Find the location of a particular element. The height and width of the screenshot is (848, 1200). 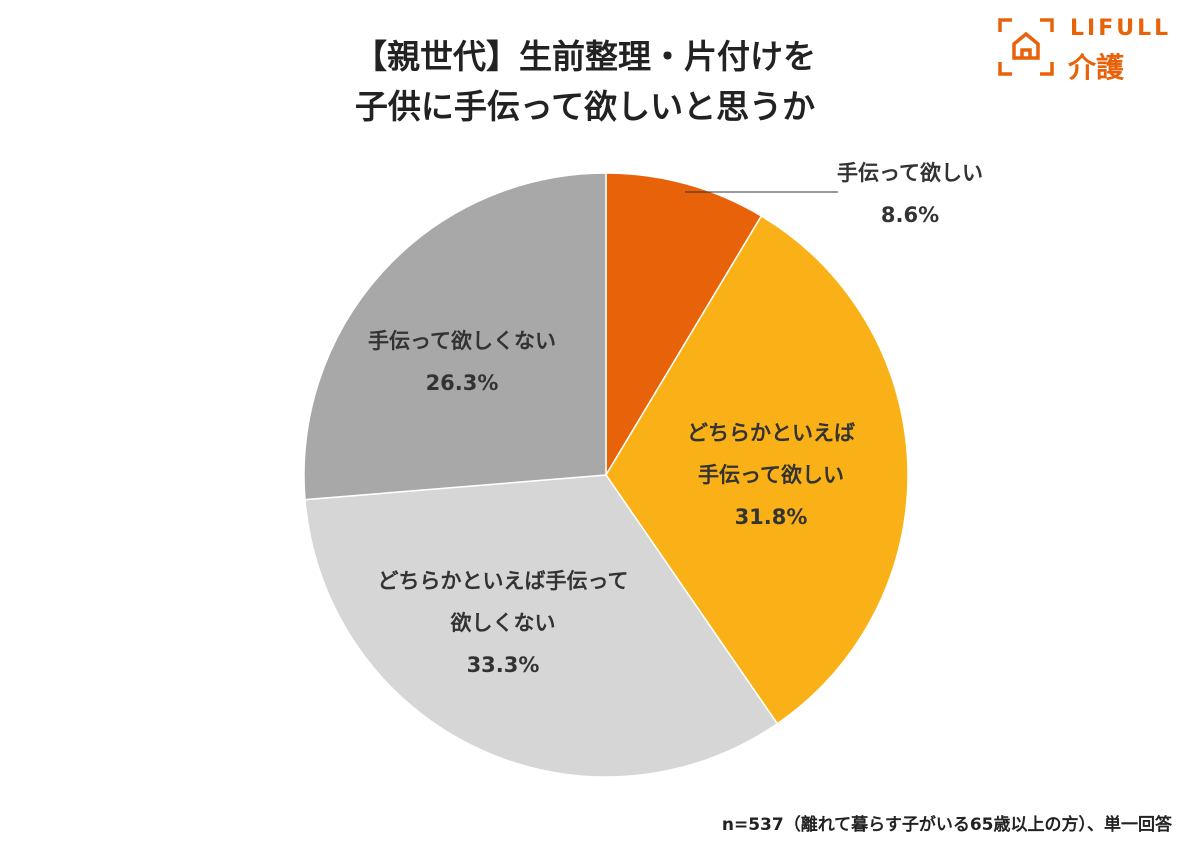

category-label: どちらかといえば 手伝って欲しい is located at coordinates (771, 454).